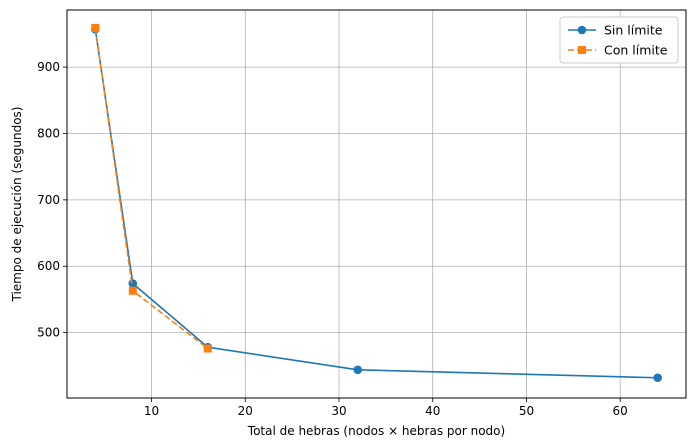 The height and width of the screenshot is (448, 696). What do you see at coordinates (633, 30) in the screenshot?
I see `legend-label: Sin límite` at bounding box center [633, 30].